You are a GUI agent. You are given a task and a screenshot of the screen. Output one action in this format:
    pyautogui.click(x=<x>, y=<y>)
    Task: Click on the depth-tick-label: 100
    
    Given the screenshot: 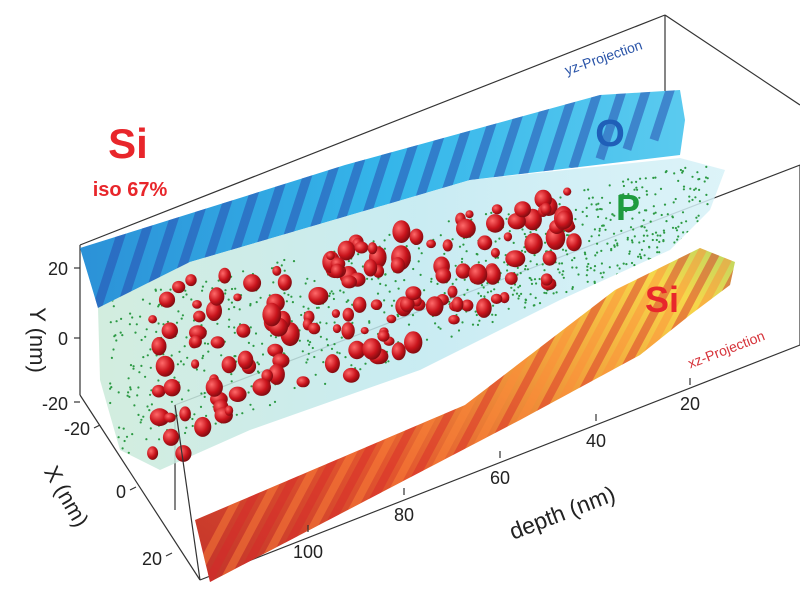 What is the action you would take?
    pyautogui.click(x=308, y=552)
    